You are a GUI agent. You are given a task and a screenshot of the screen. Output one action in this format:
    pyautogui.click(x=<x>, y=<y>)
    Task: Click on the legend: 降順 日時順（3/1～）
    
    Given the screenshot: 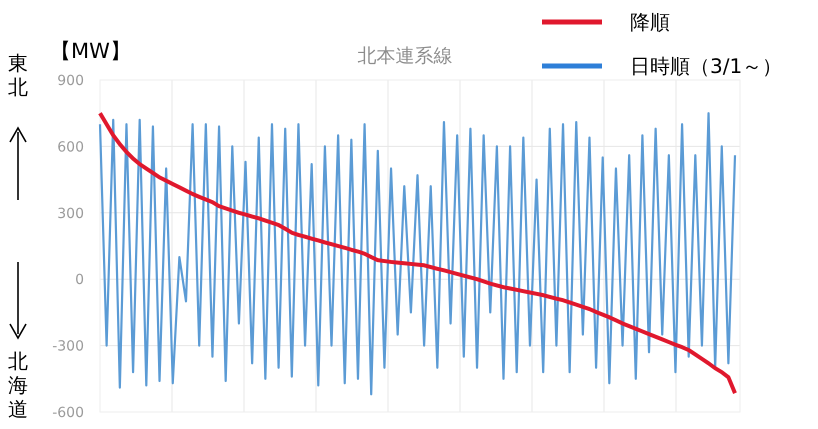 What is the action you would take?
    pyautogui.click(x=662, y=44)
    